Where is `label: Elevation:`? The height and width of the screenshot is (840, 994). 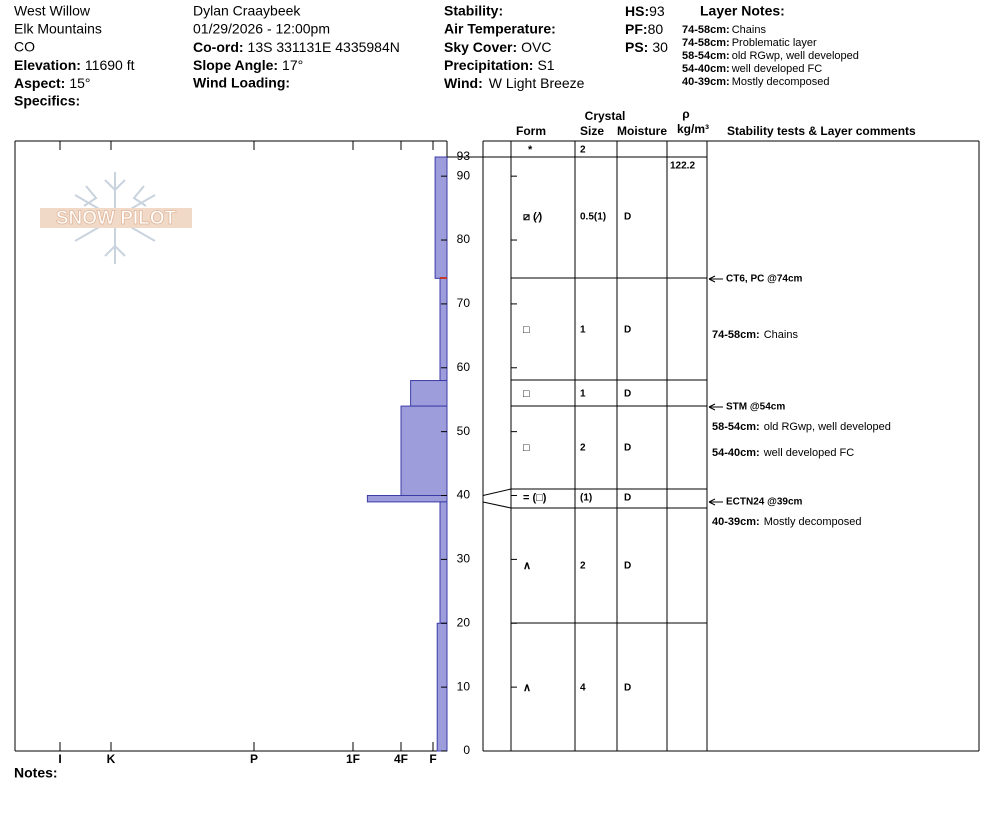 label: Elevation: is located at coordinates (47, 65).